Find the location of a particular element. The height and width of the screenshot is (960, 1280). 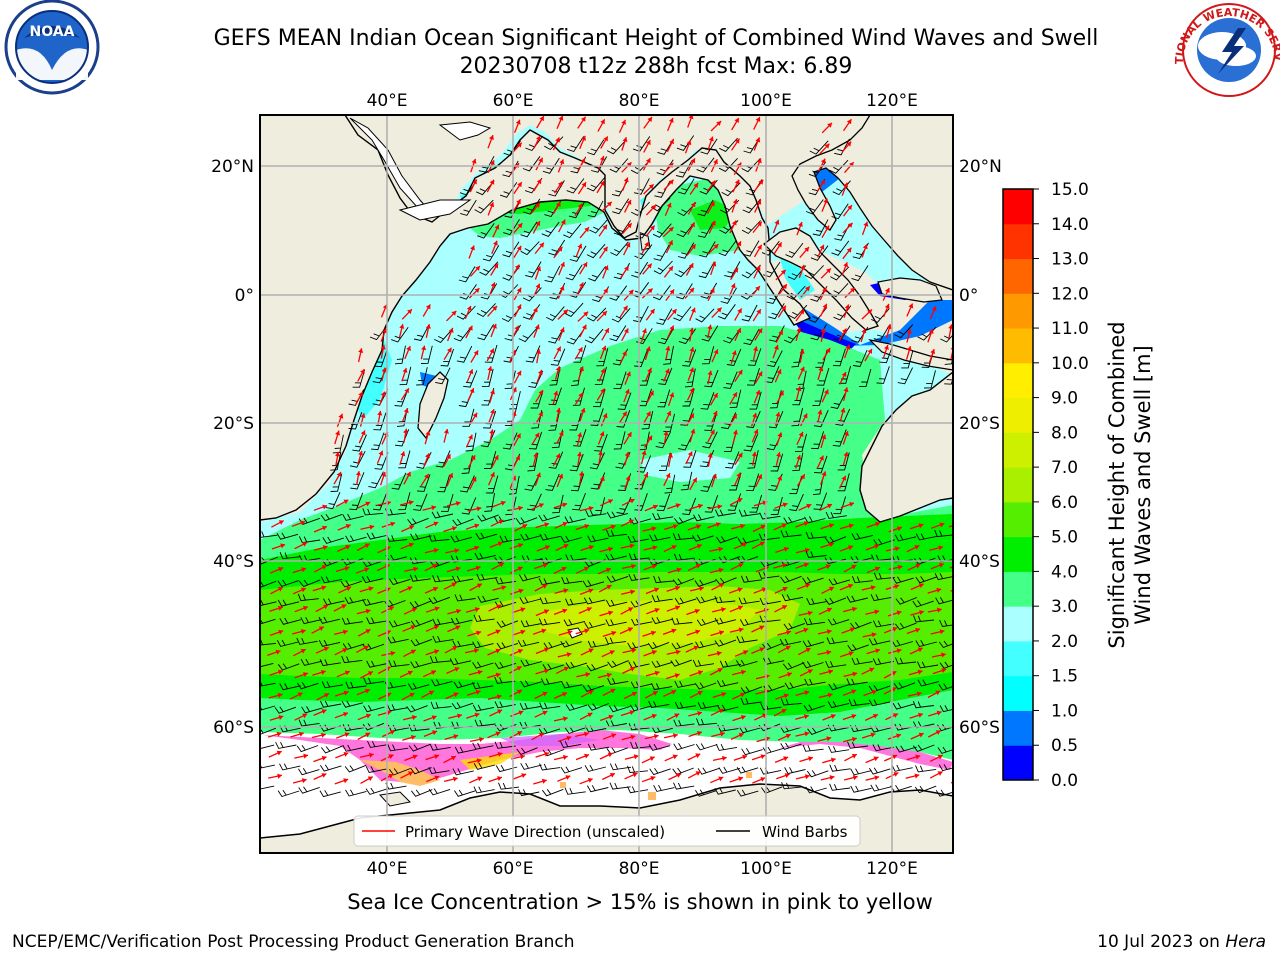

lon-tick-label: 120°E is located at coordinates (892, 869).